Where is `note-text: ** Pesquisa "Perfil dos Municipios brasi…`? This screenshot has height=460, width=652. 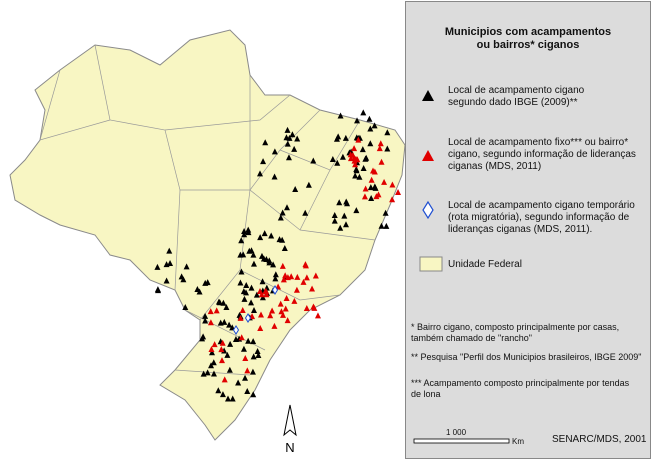
note-text: ** Pesquisa "Perfil dos Municipios brasi… is located at coordinates (526, 357).